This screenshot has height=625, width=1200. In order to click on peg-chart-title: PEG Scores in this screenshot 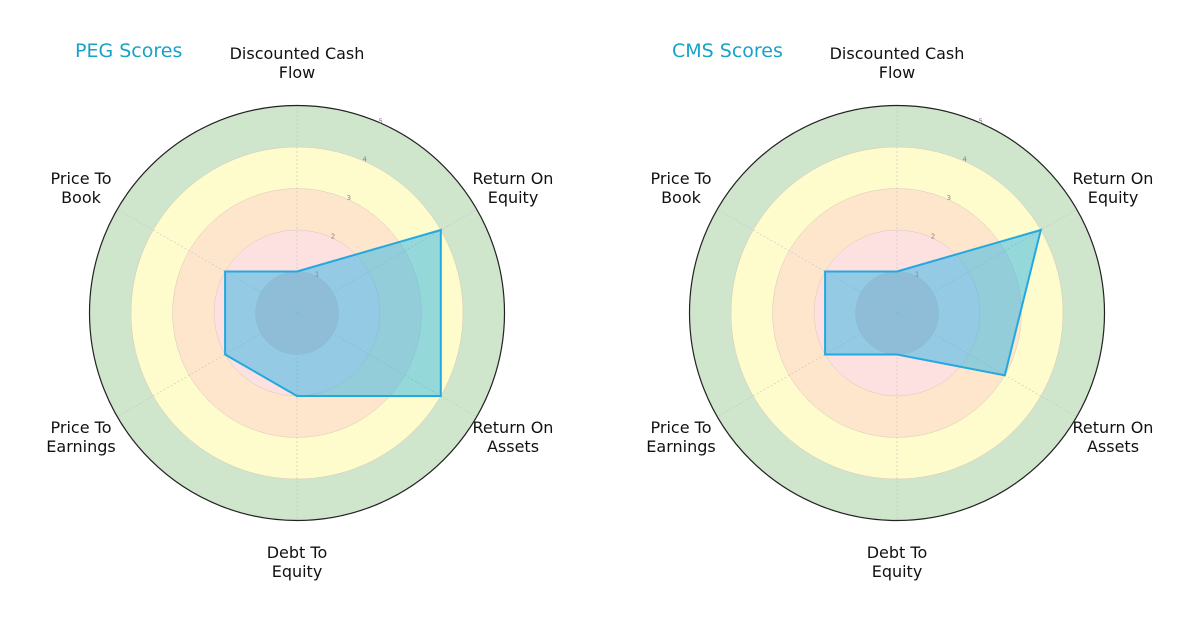, I will do `click(129, 51)`.